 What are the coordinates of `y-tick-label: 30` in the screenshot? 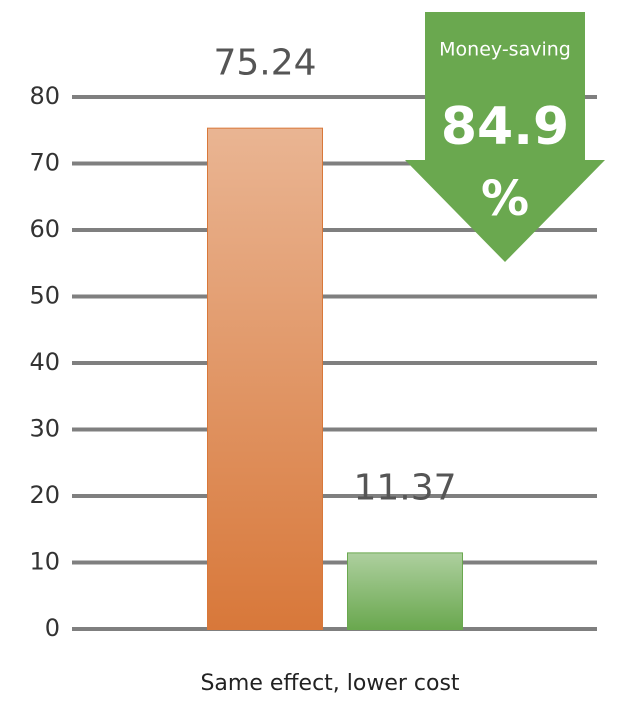 It's located at (44, 429).